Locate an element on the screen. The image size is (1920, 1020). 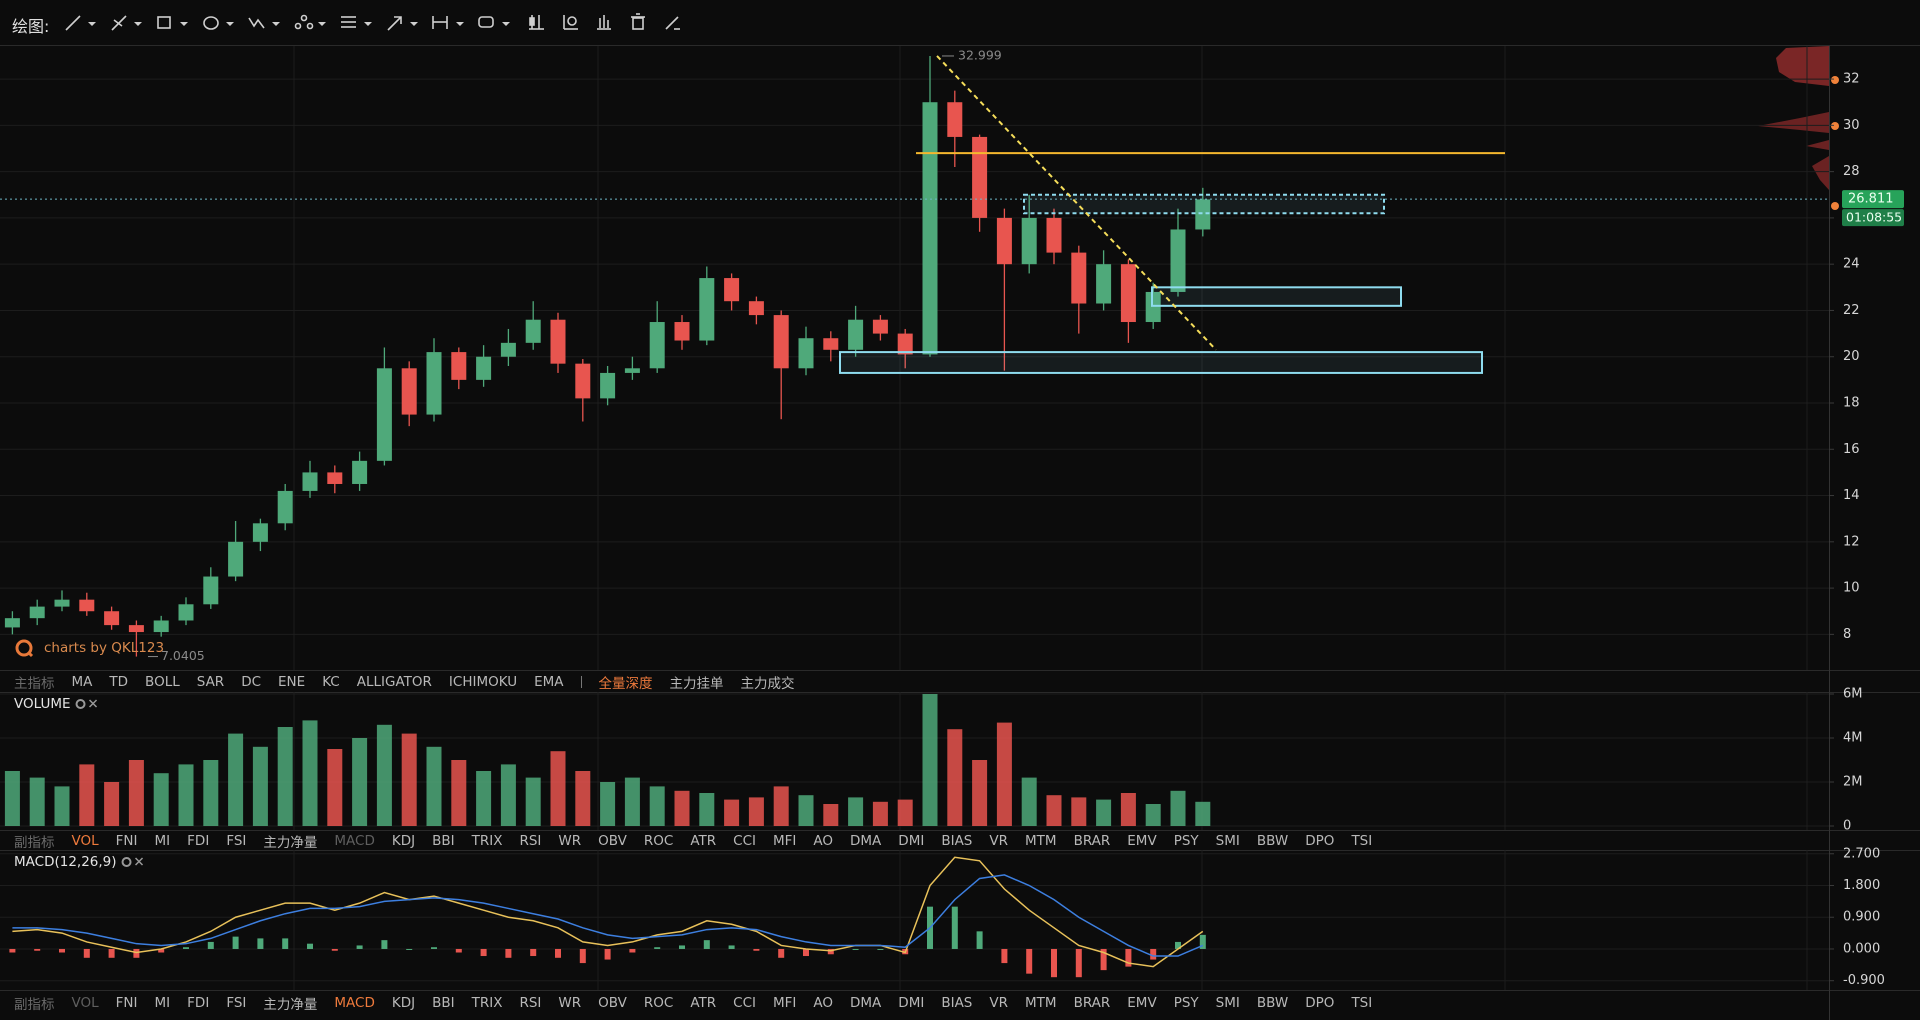
tool-measure is located at coordinates (448, 22).